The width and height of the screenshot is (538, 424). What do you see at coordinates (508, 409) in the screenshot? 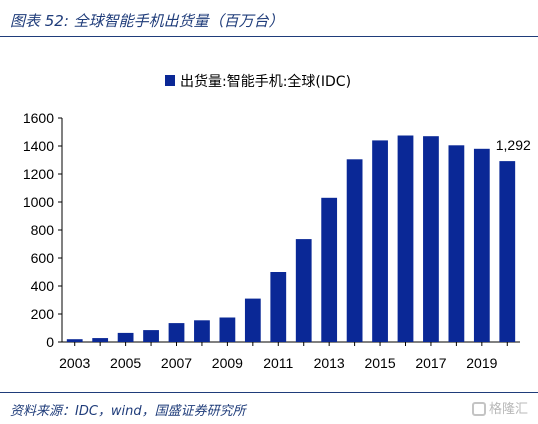
I see `watermark-text: 格隆汇` at bounding box center [508, 409].